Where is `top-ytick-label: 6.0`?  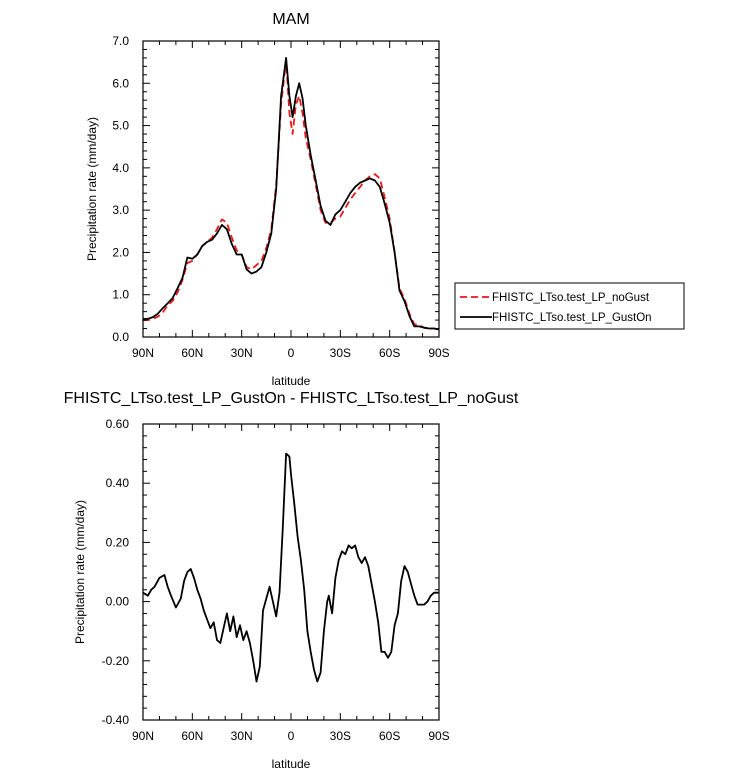
top-ytick-label: 6.0 is located at coordinates (120, 83).